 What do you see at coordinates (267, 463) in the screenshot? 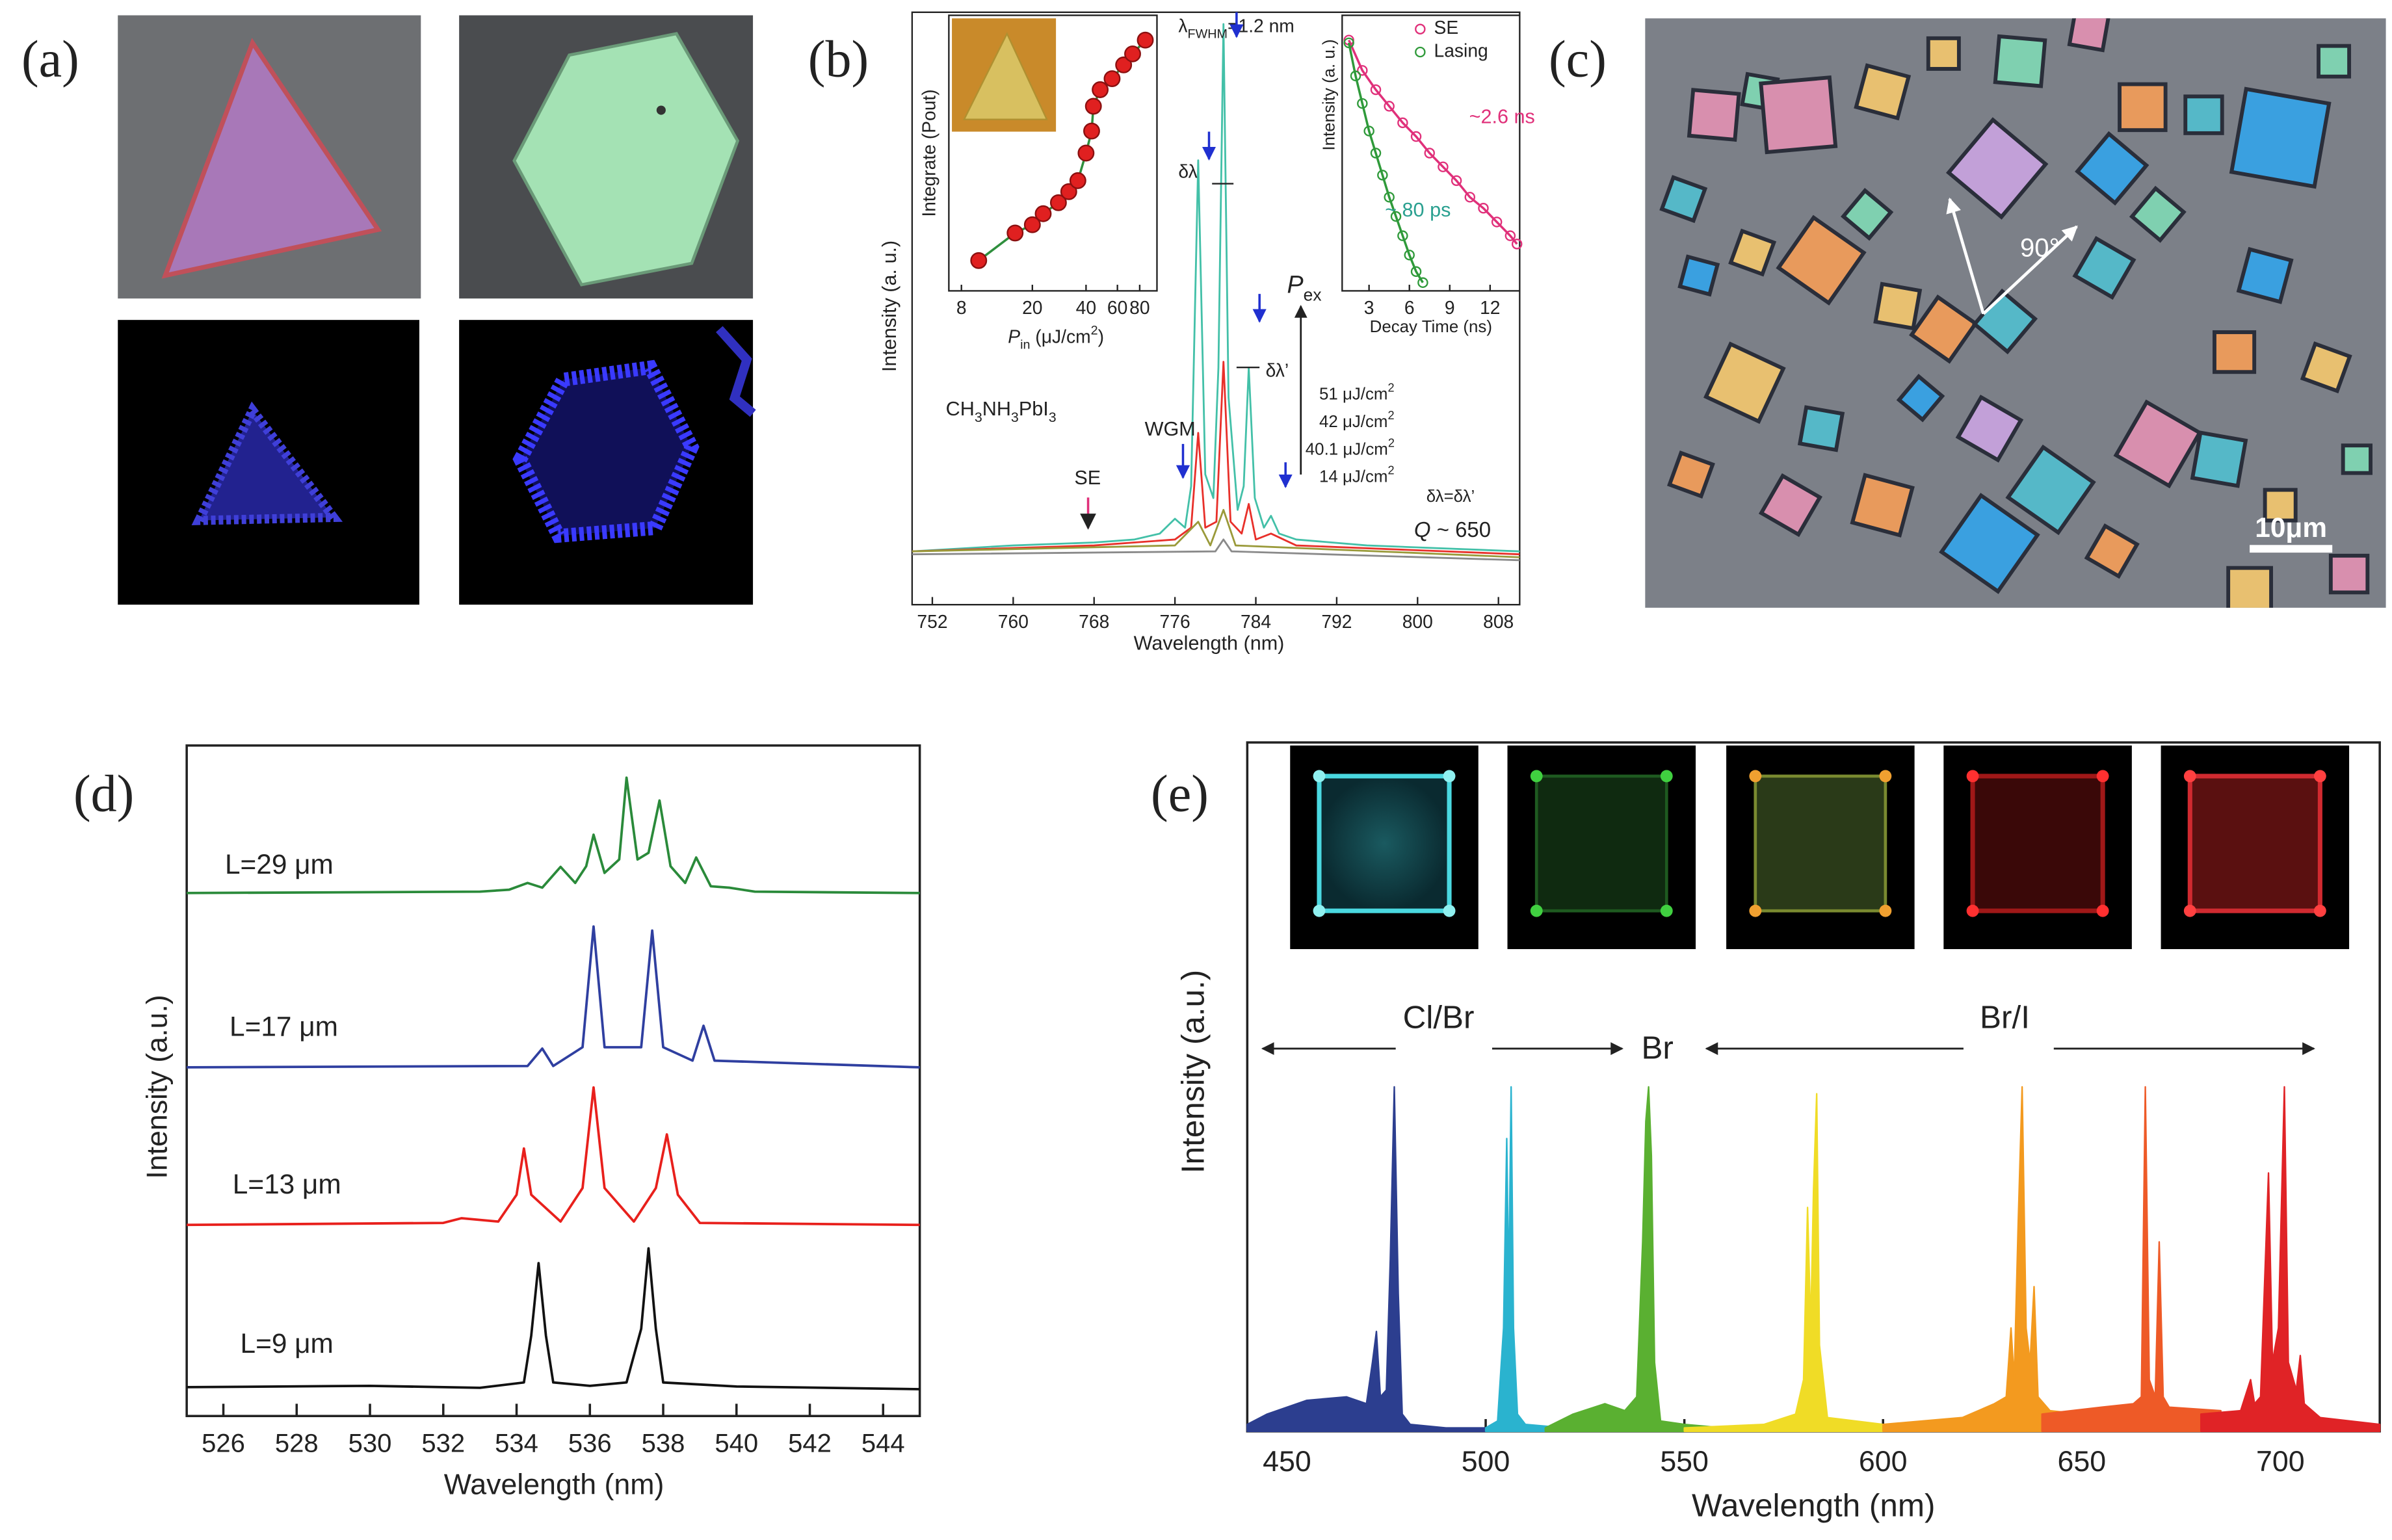
I see `triangle-emission` at bounding box center [267, 463].